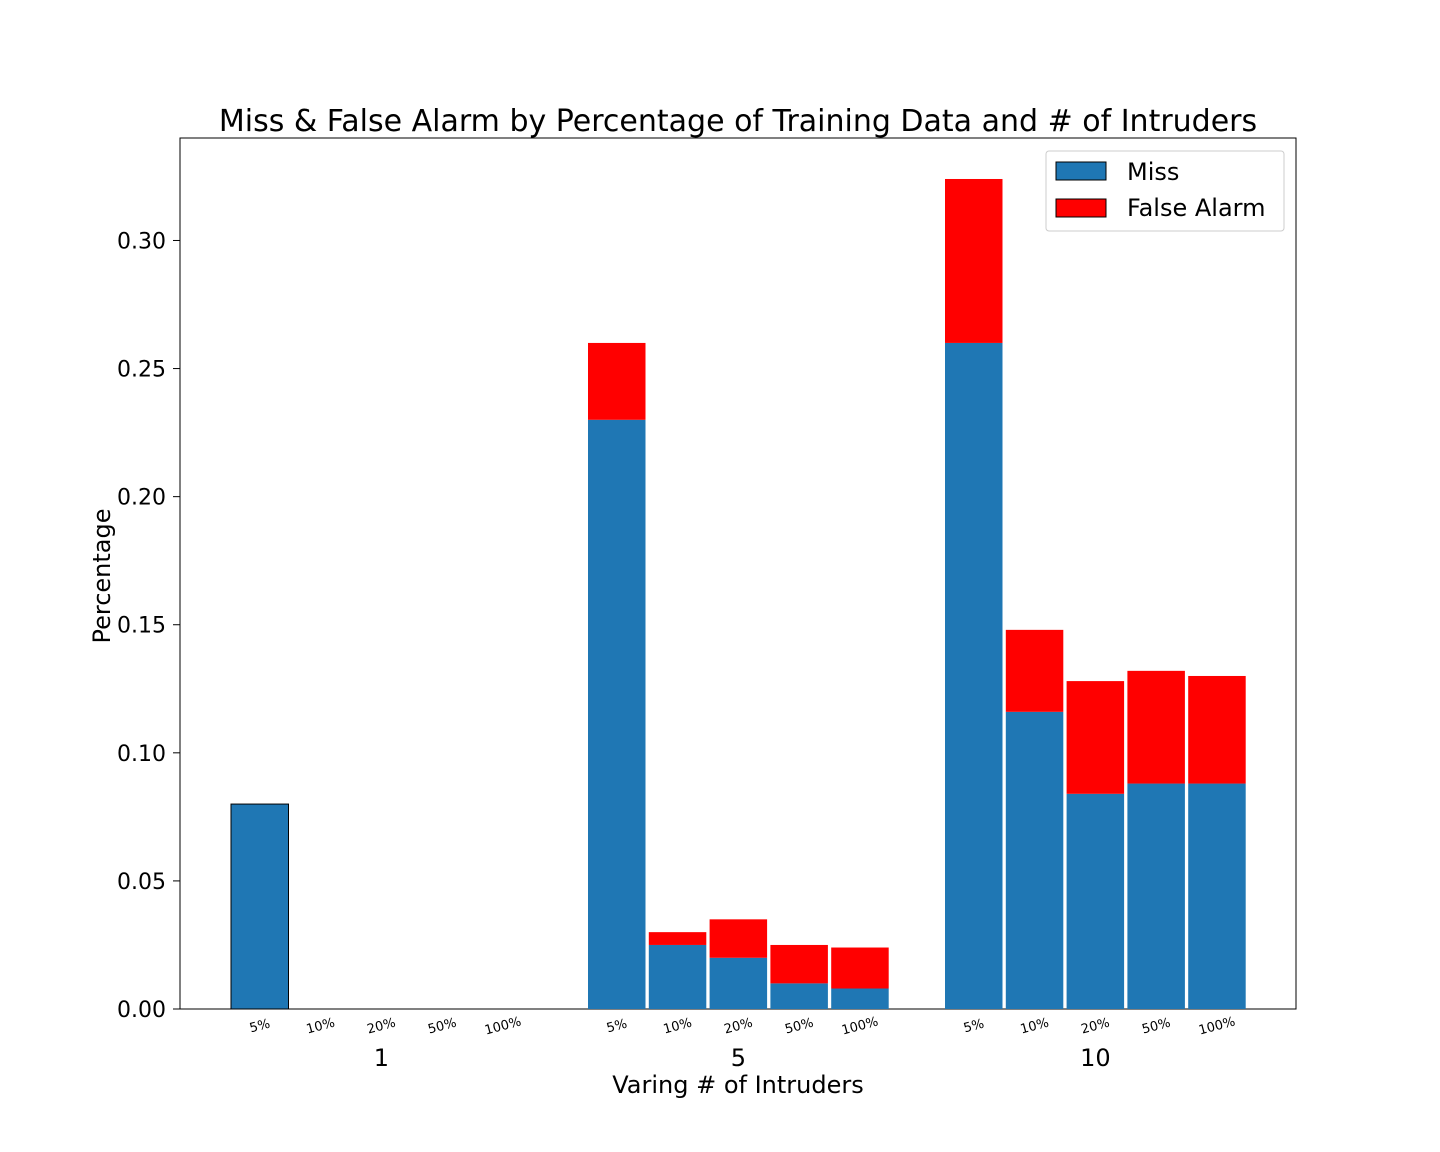 Image resolution: width=1440 pixels, height=1152 pixels. What do you see at coordinates (102, 575) in the screenshot?
I see `y-axis-label: Percentage` at bounding box center [102, 575].